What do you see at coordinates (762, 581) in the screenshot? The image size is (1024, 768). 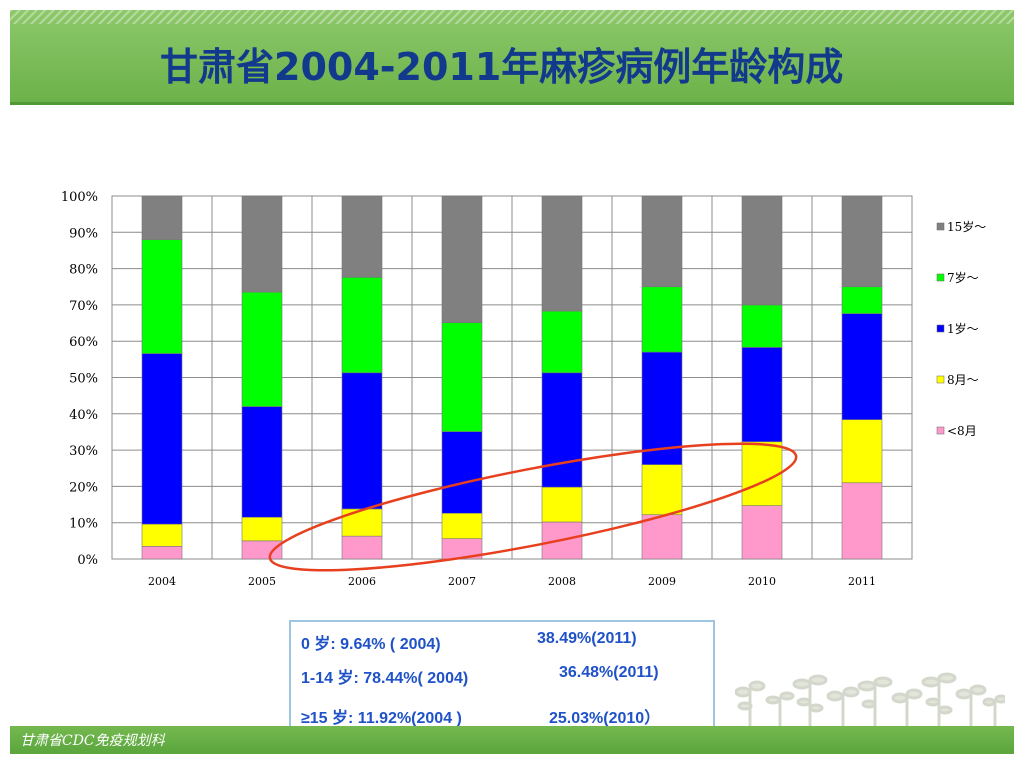 I see `x-tick-label: 2010` at bounding box center [762, 581].